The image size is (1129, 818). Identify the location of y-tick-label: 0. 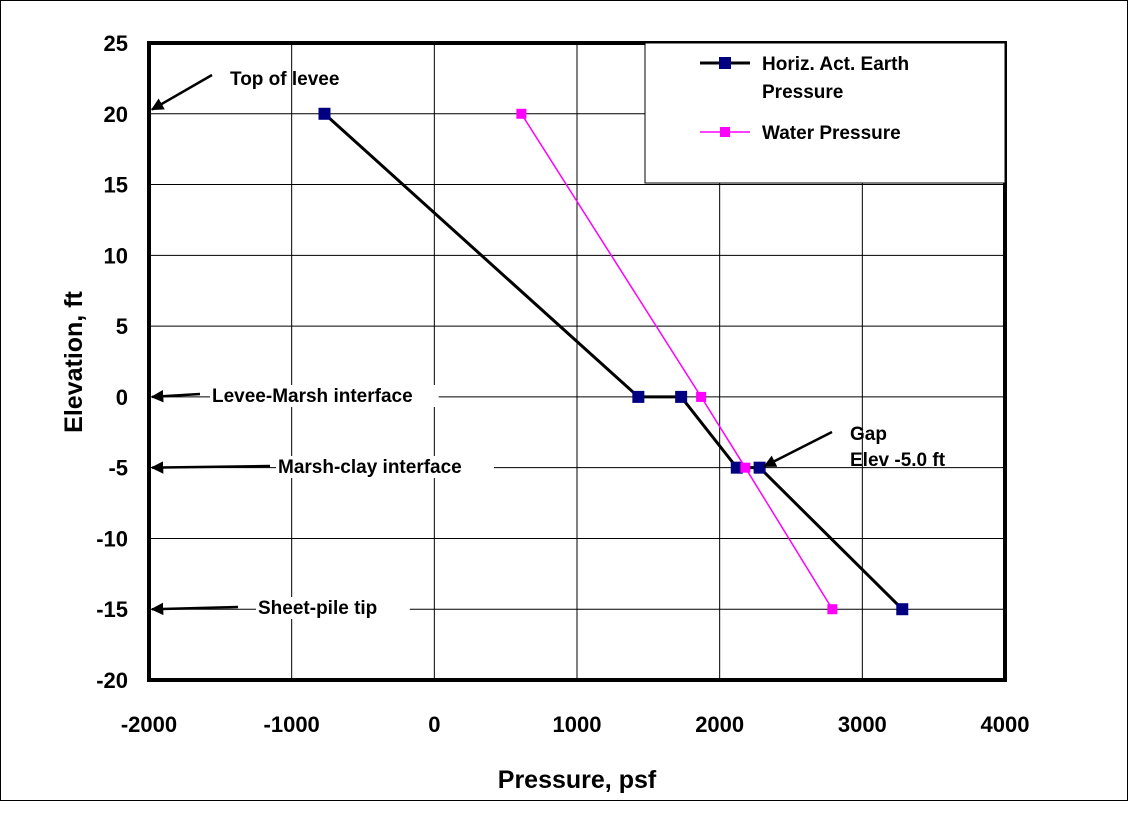
(122, 397).